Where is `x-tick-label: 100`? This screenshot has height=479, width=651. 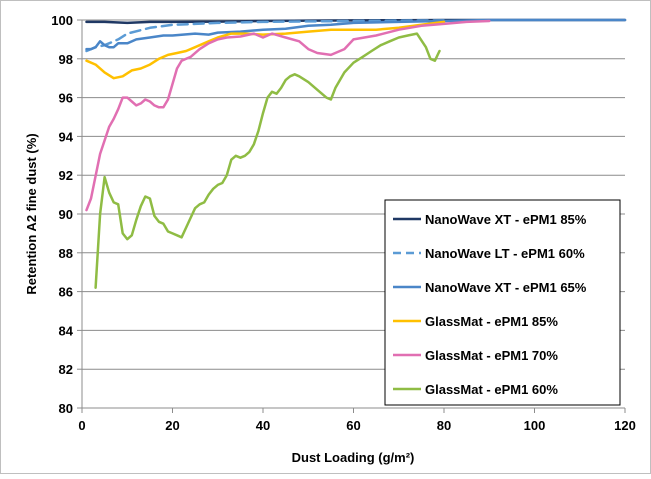 x-tick-label: 100 is located at coordinates (535, 425).